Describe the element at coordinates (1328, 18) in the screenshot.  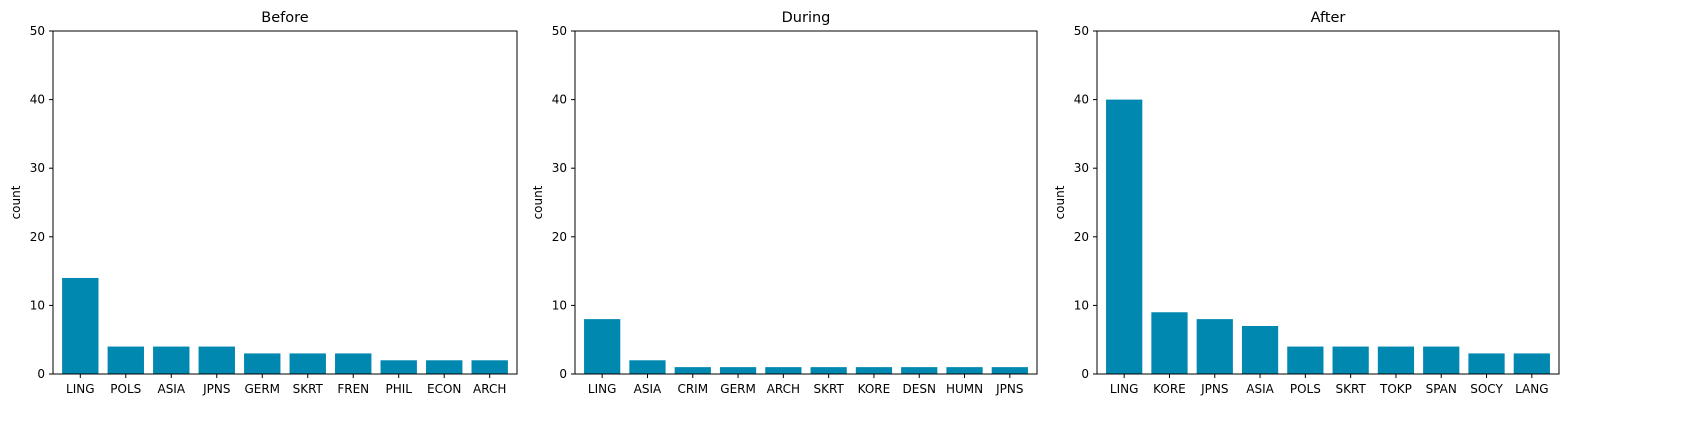
I see `panel-title: After` at that location.